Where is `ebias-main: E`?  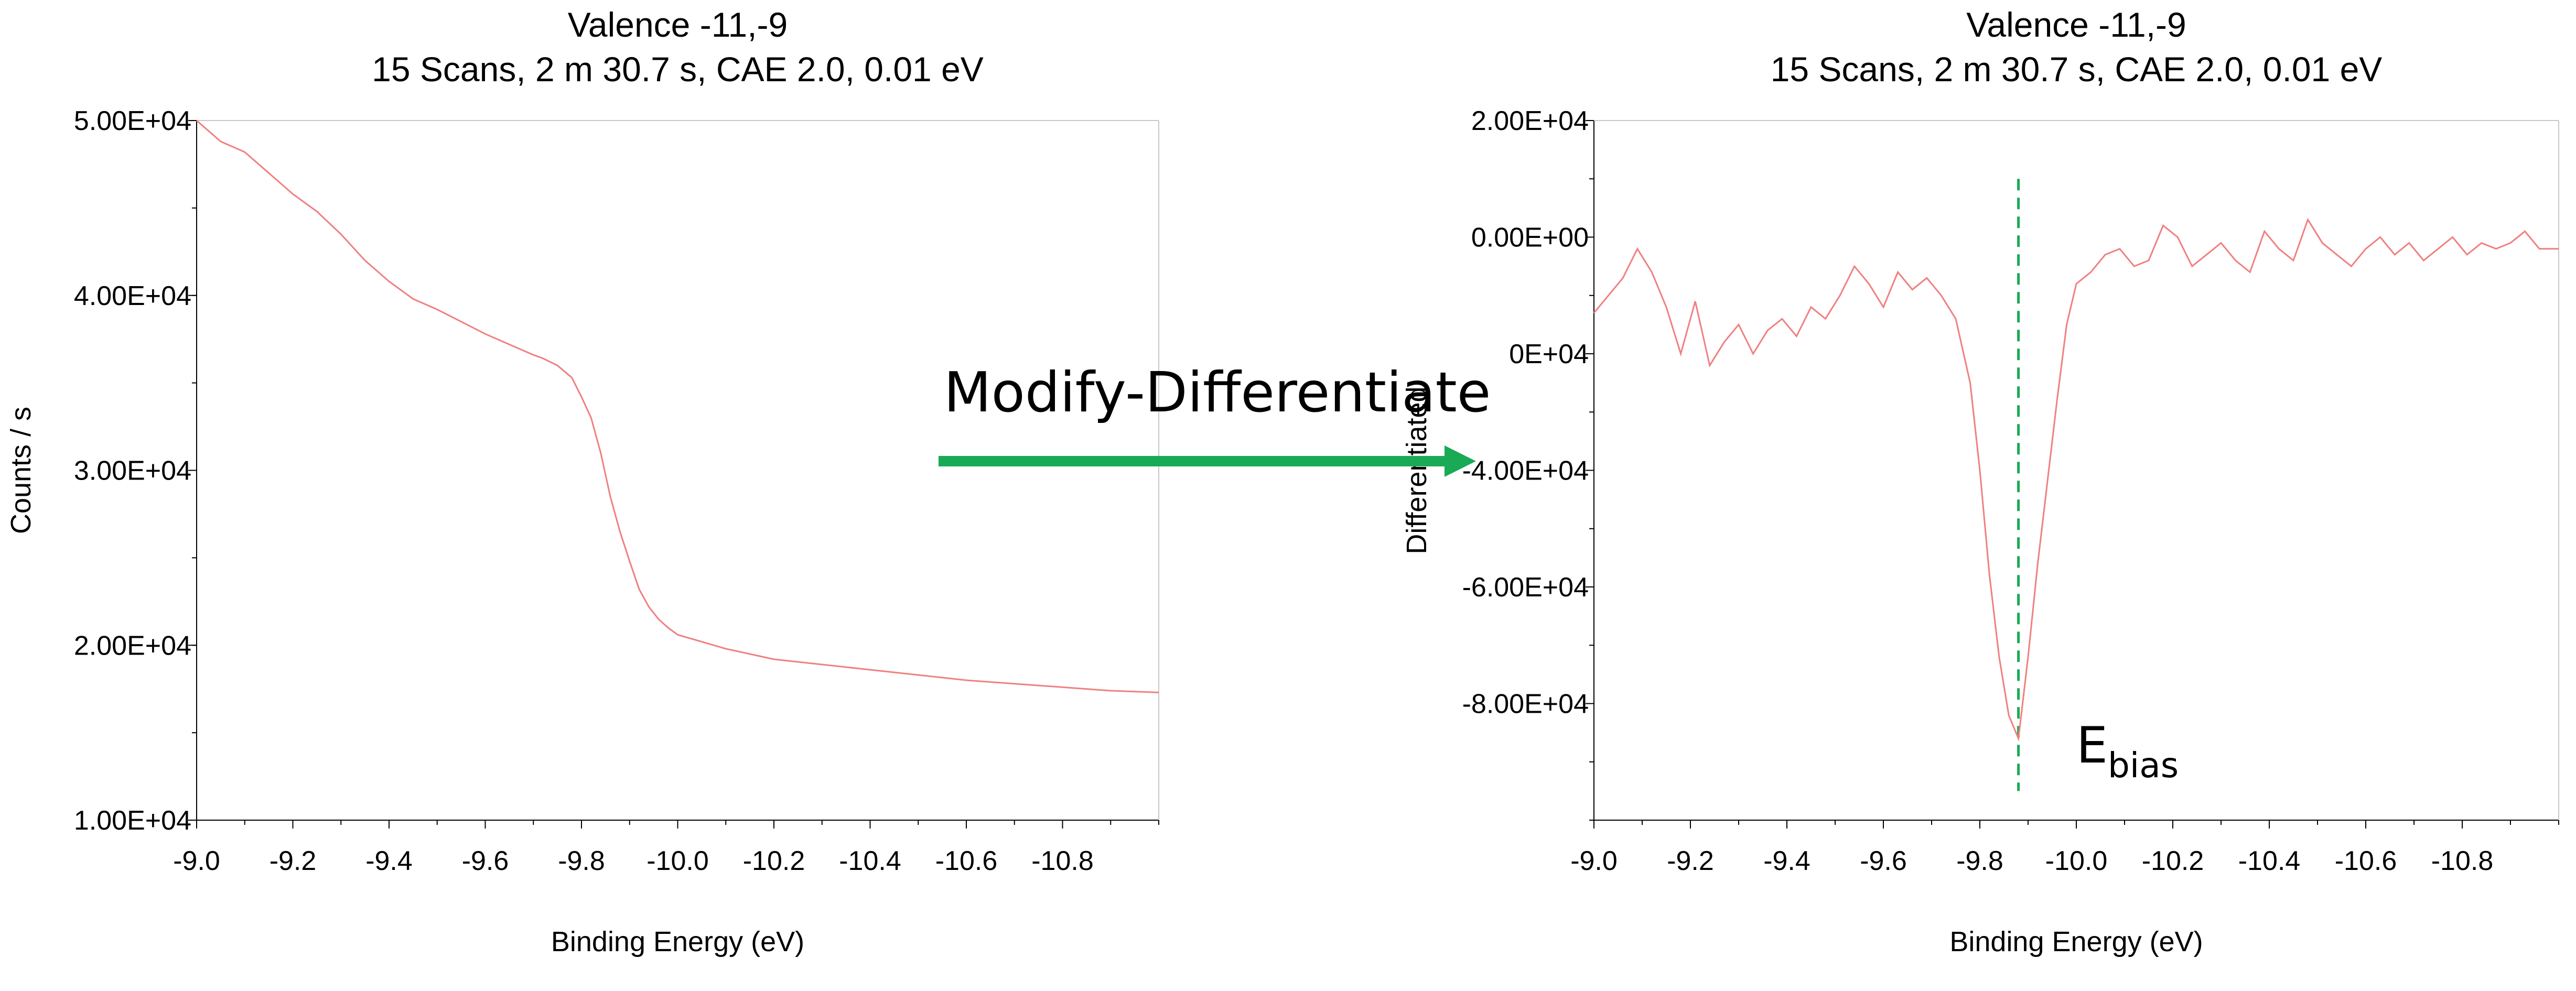
ebias-main: E is located at coordinates (2092, 746).